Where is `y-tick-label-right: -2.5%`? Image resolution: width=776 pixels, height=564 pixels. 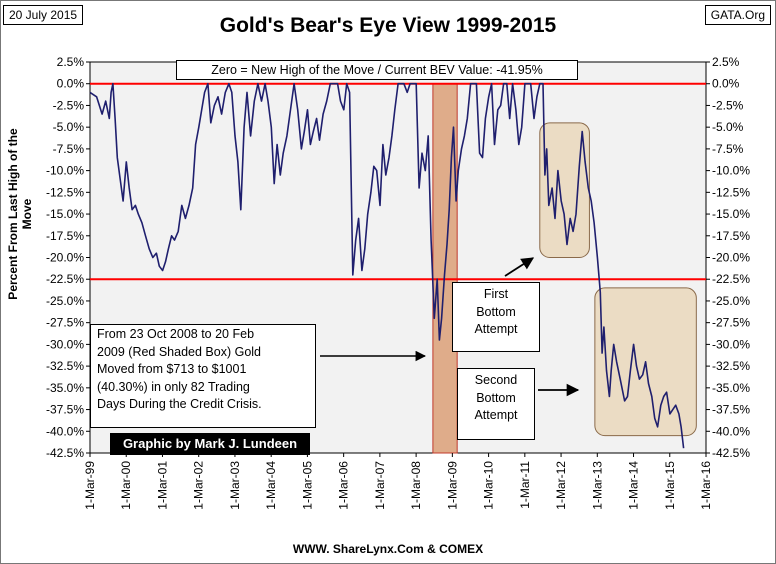 y-tick-label-right: -2.5% is located at coordinates (728, 105).